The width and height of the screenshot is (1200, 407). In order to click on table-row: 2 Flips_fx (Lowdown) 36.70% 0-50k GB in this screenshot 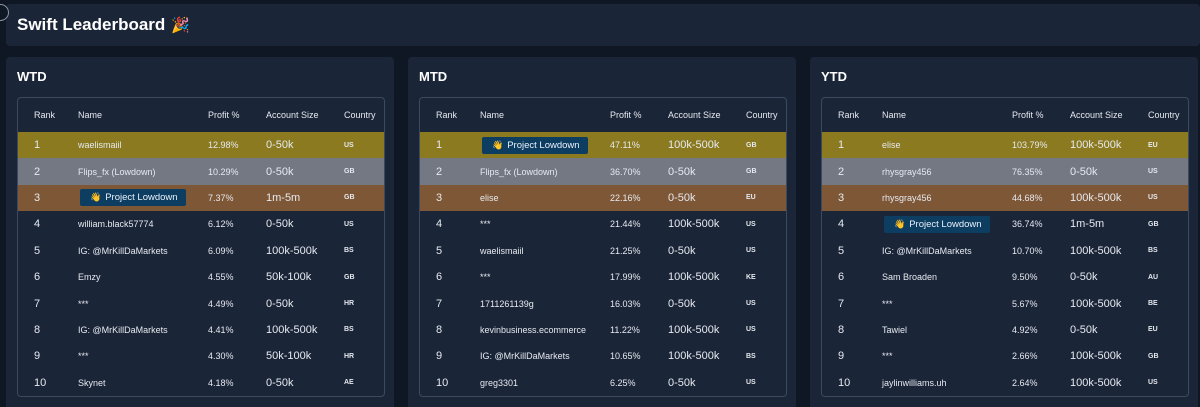, I will do `click(603, 171)`.